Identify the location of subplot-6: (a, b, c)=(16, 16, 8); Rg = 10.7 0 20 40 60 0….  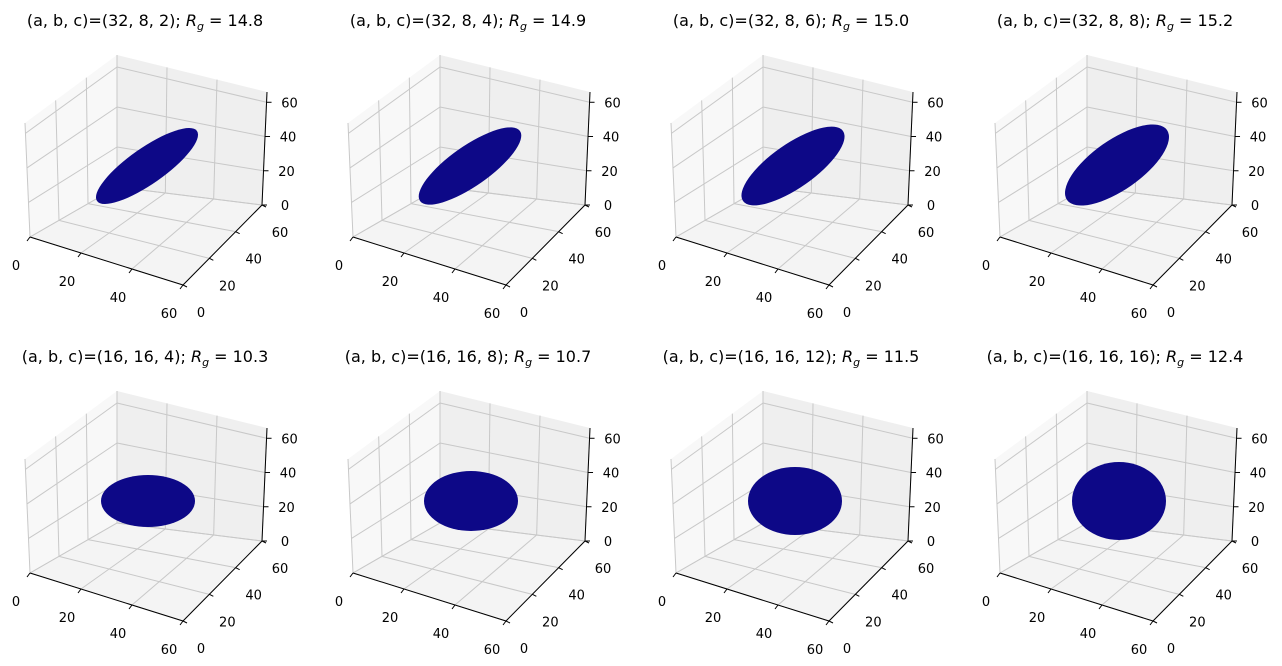
(478, 502).